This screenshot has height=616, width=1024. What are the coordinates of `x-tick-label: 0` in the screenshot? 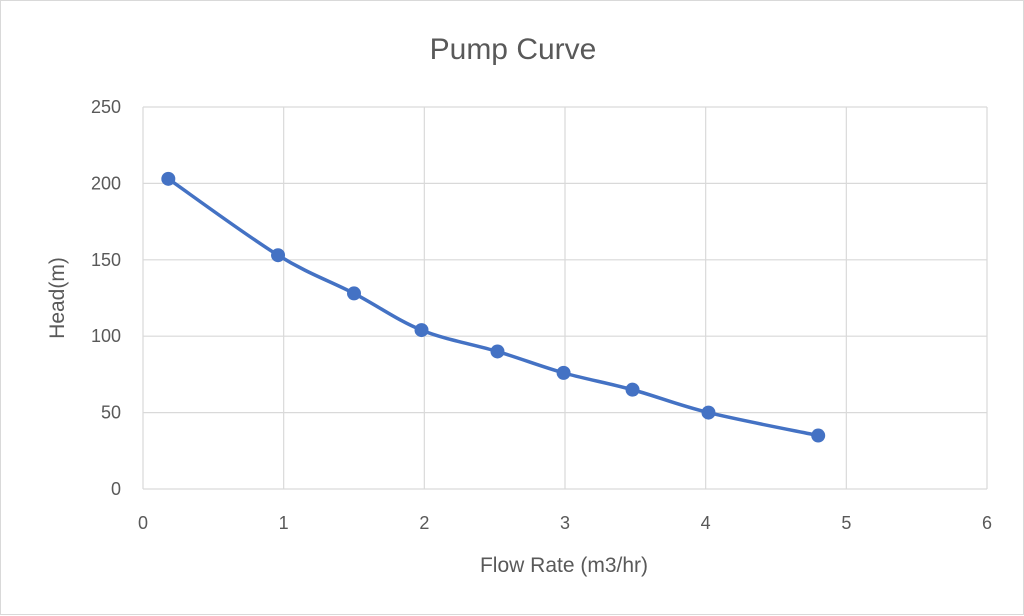 It's located at (143, 523).